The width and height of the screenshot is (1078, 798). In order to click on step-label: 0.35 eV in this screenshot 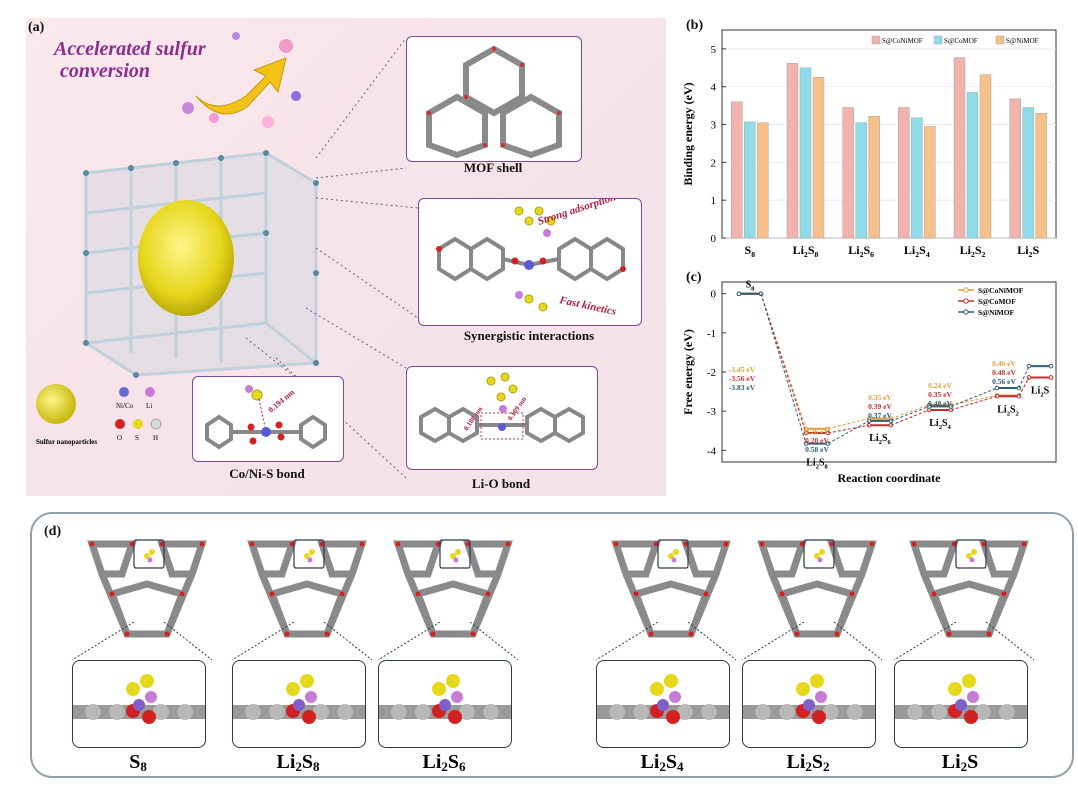, I will do `click(940, 394)`.